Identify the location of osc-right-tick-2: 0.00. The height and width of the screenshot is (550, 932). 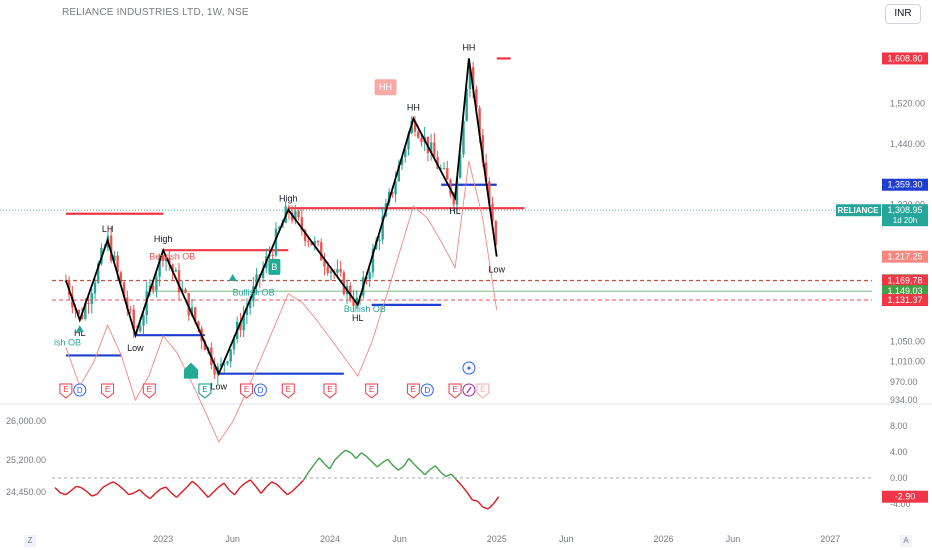
(899, 478).